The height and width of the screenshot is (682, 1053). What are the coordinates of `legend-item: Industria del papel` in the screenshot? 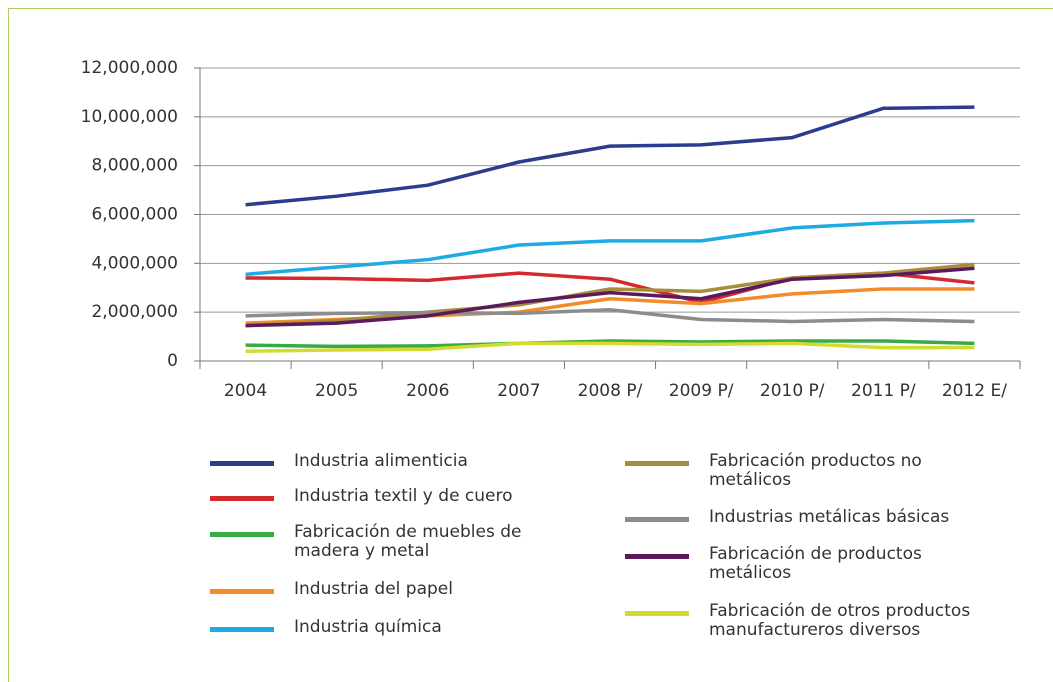 It's located at (392, 589).